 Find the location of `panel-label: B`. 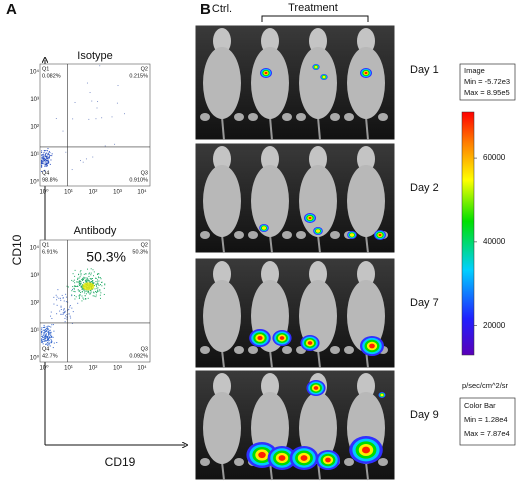

panel-label: B is located at coordinates (205, 9).